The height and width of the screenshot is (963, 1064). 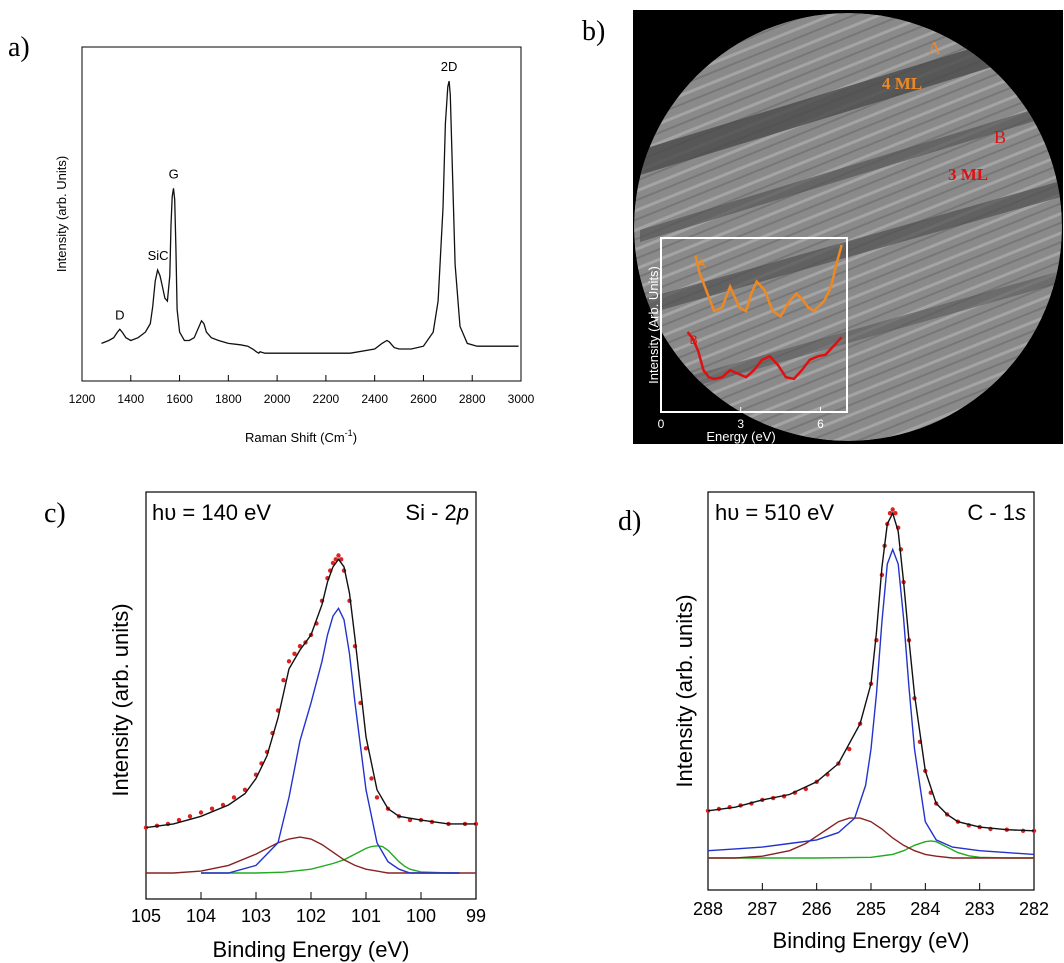 I want to click on leem-x-tick-label: 6, so click(x=820, y=424).